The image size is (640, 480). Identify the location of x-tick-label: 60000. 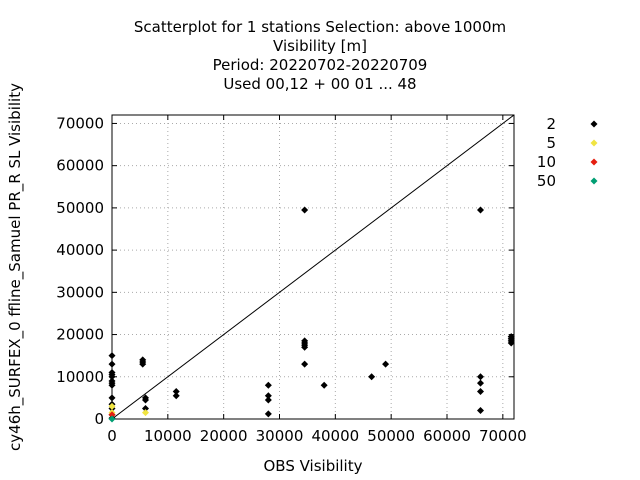
(447, 436).